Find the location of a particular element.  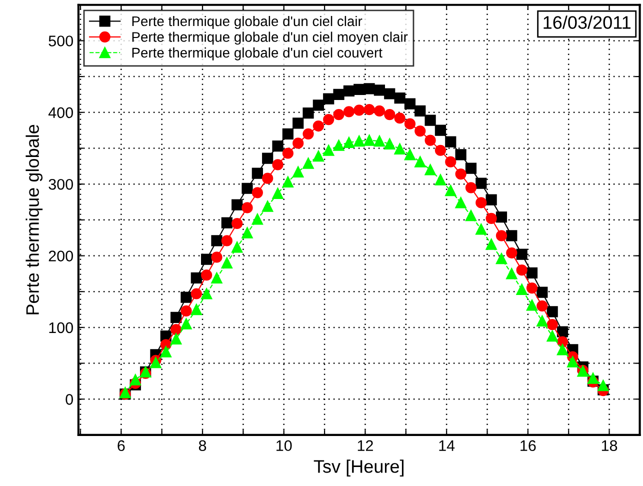

annotation: 16/03/2011 is located at coordinates (587, 22).